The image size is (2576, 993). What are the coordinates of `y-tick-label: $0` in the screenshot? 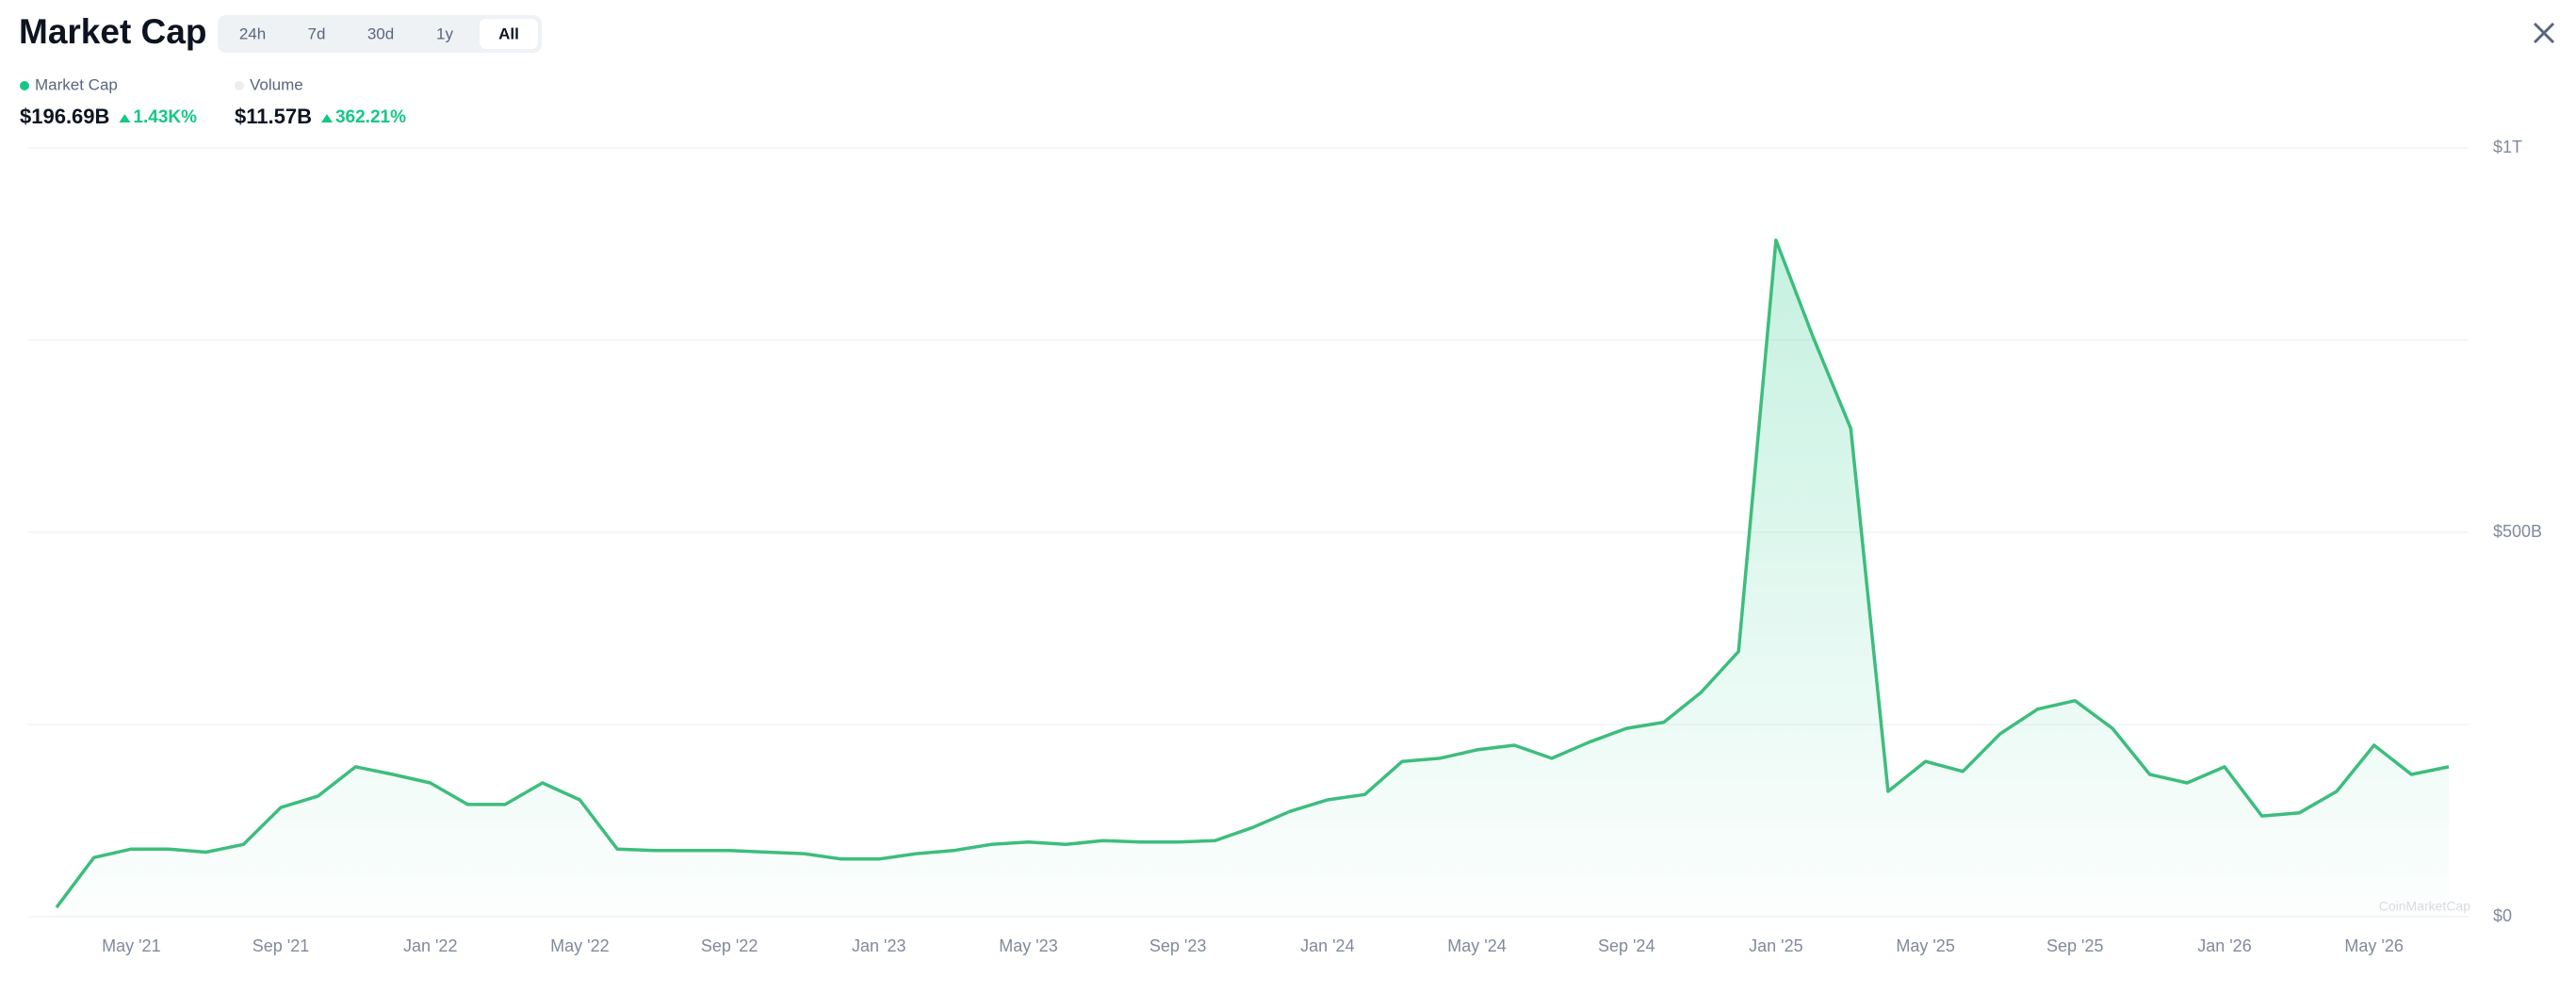 It's located at (2502, 915).